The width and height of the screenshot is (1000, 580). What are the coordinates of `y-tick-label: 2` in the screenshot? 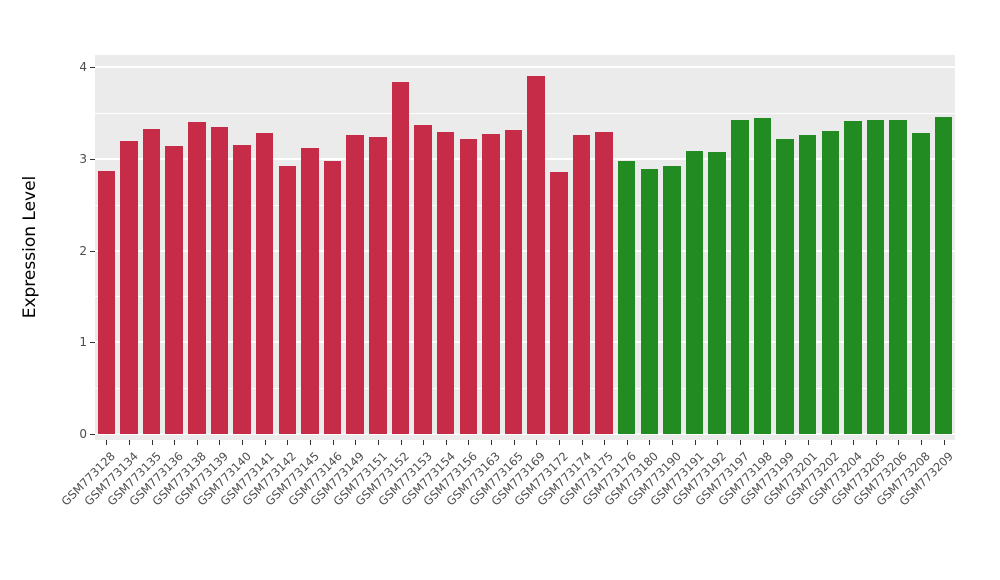 It's located at (83, 250).